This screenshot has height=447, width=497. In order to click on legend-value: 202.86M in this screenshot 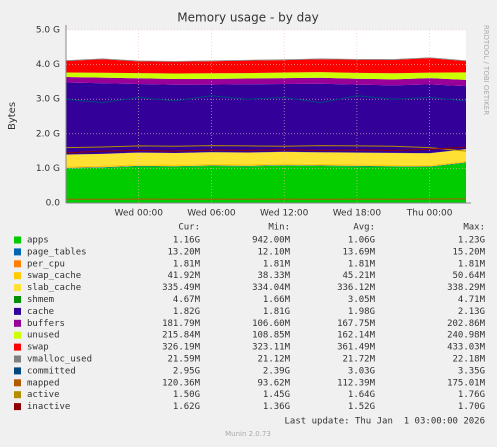, I will do `click(466, 324)`.